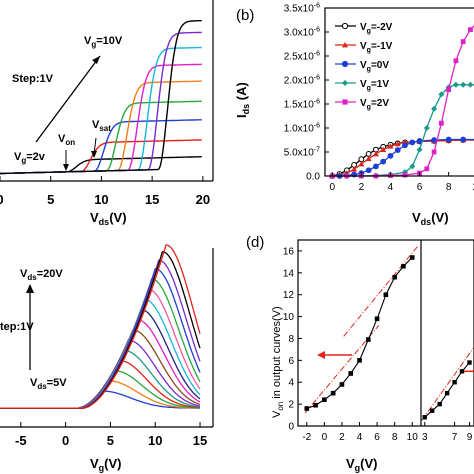 The width and height of the screenshot is (474, 474). What do you see at coordinates (68, 99) in the screenshot?
I see `panel-a-step-arrow` at bounding box center [68, 99].